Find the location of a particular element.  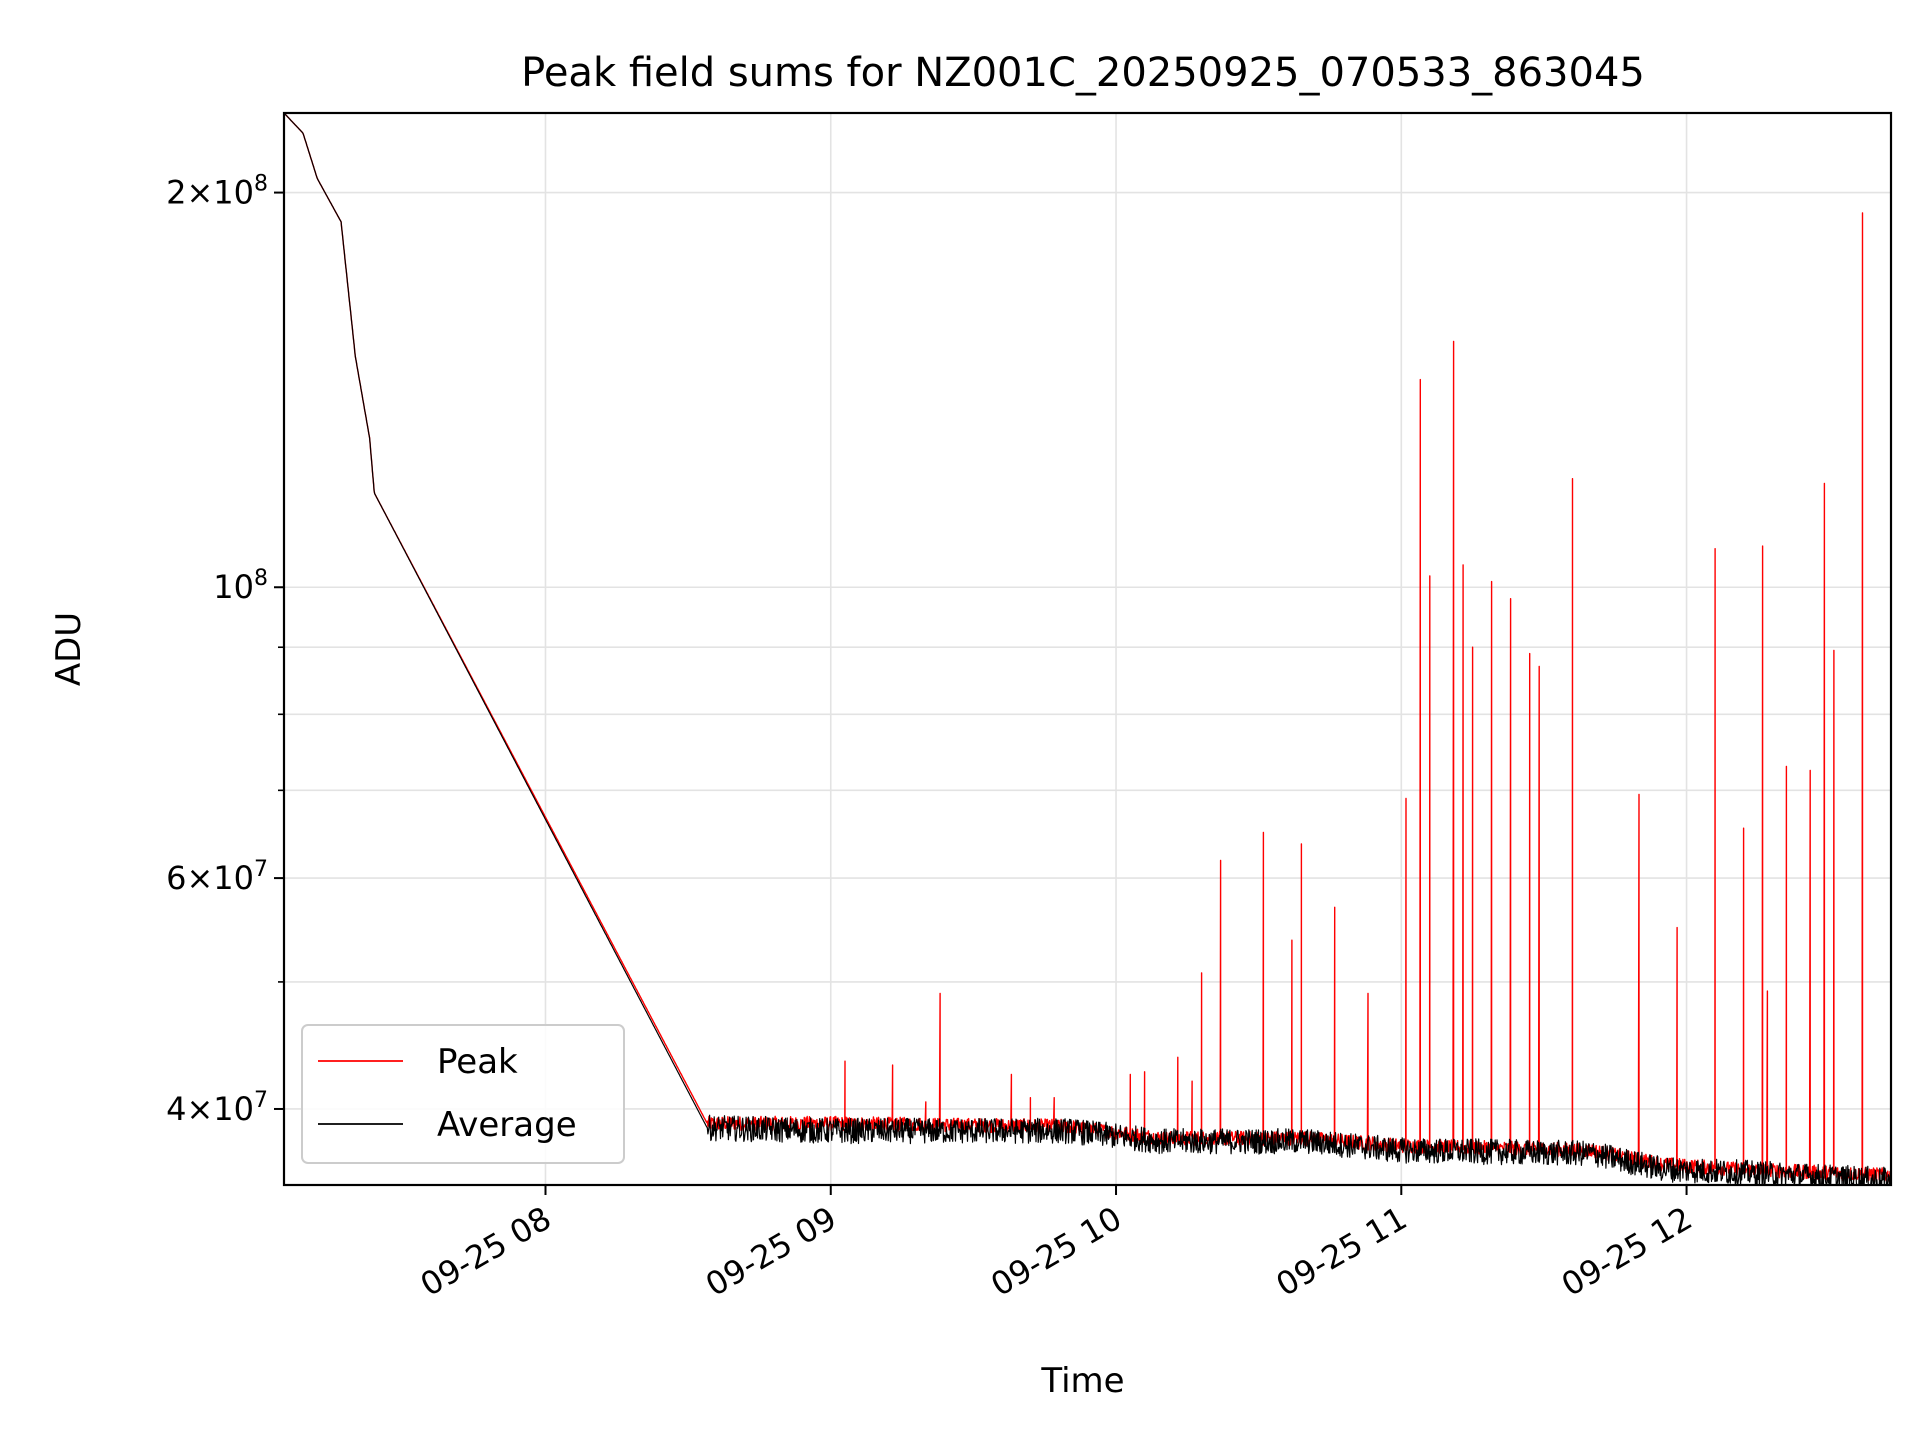

legend-box is located at coordinates (463, 1094).